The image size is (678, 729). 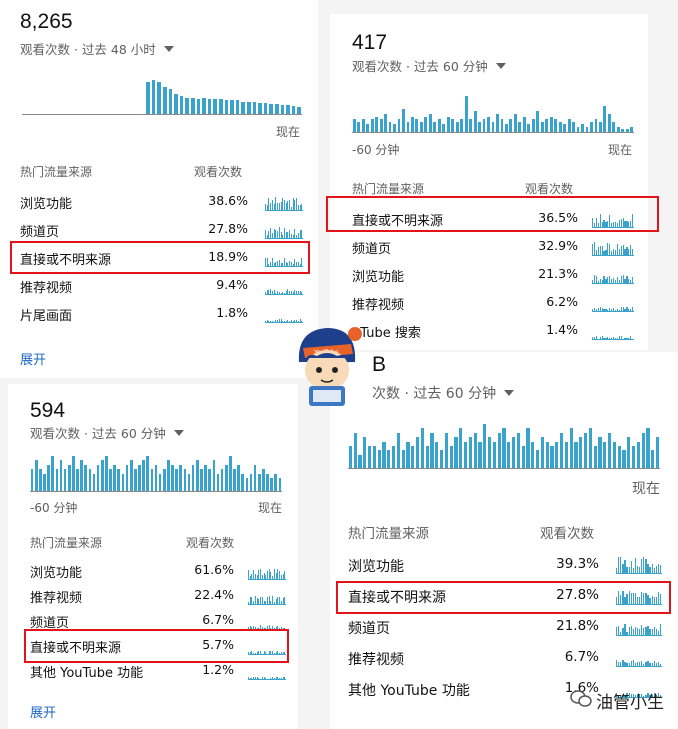 I want to click on traffic-source-row: 浏览功能 21.3%, so click(x=493, y=275).